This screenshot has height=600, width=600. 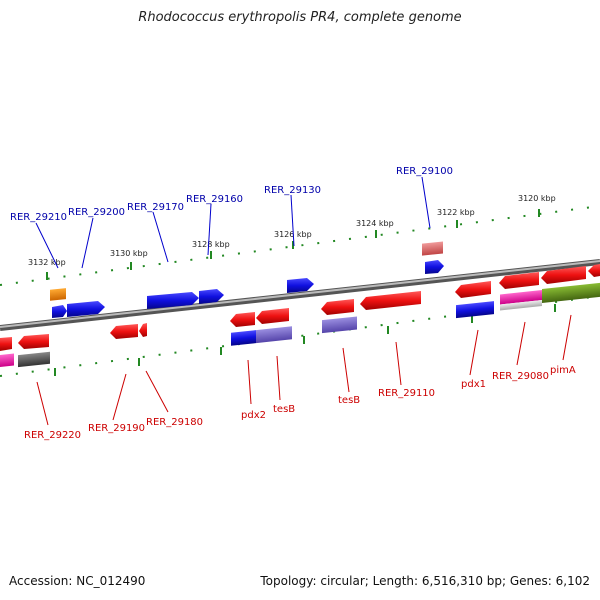 I want to click on accession-text: Accession: NC_012490, so click(x=77, y=581).